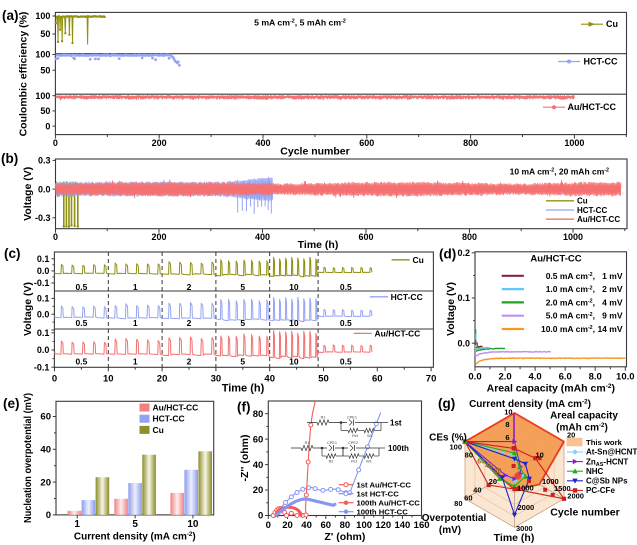 Image resolution: width=637 pixels, height=545 pixels. What do you see at coordinates (135, 536) in the screenshot?
I see `svg-text: Current density (mA cm-2​)` at bounding box center [135, 536].